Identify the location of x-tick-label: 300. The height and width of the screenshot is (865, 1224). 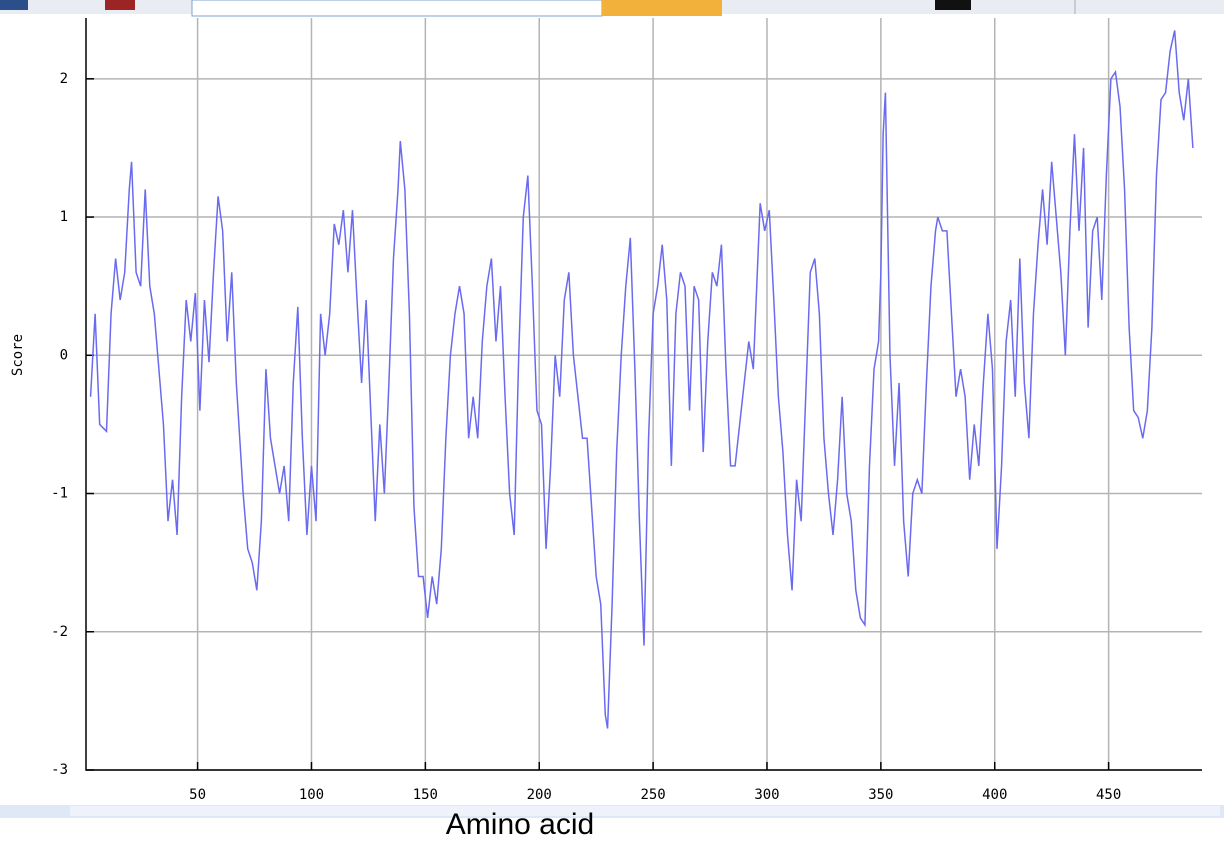
(766, 795).